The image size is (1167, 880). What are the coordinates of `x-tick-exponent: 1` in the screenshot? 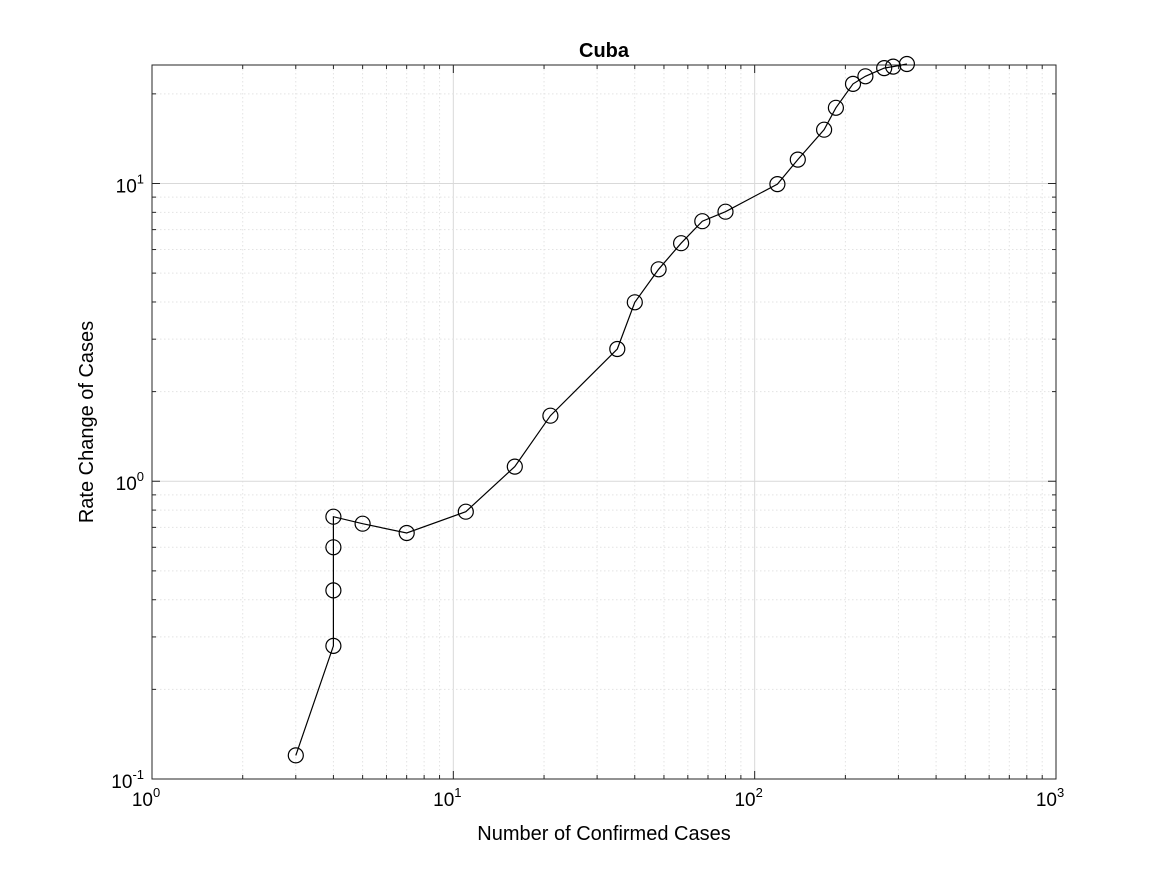 It's located at (457, 792).